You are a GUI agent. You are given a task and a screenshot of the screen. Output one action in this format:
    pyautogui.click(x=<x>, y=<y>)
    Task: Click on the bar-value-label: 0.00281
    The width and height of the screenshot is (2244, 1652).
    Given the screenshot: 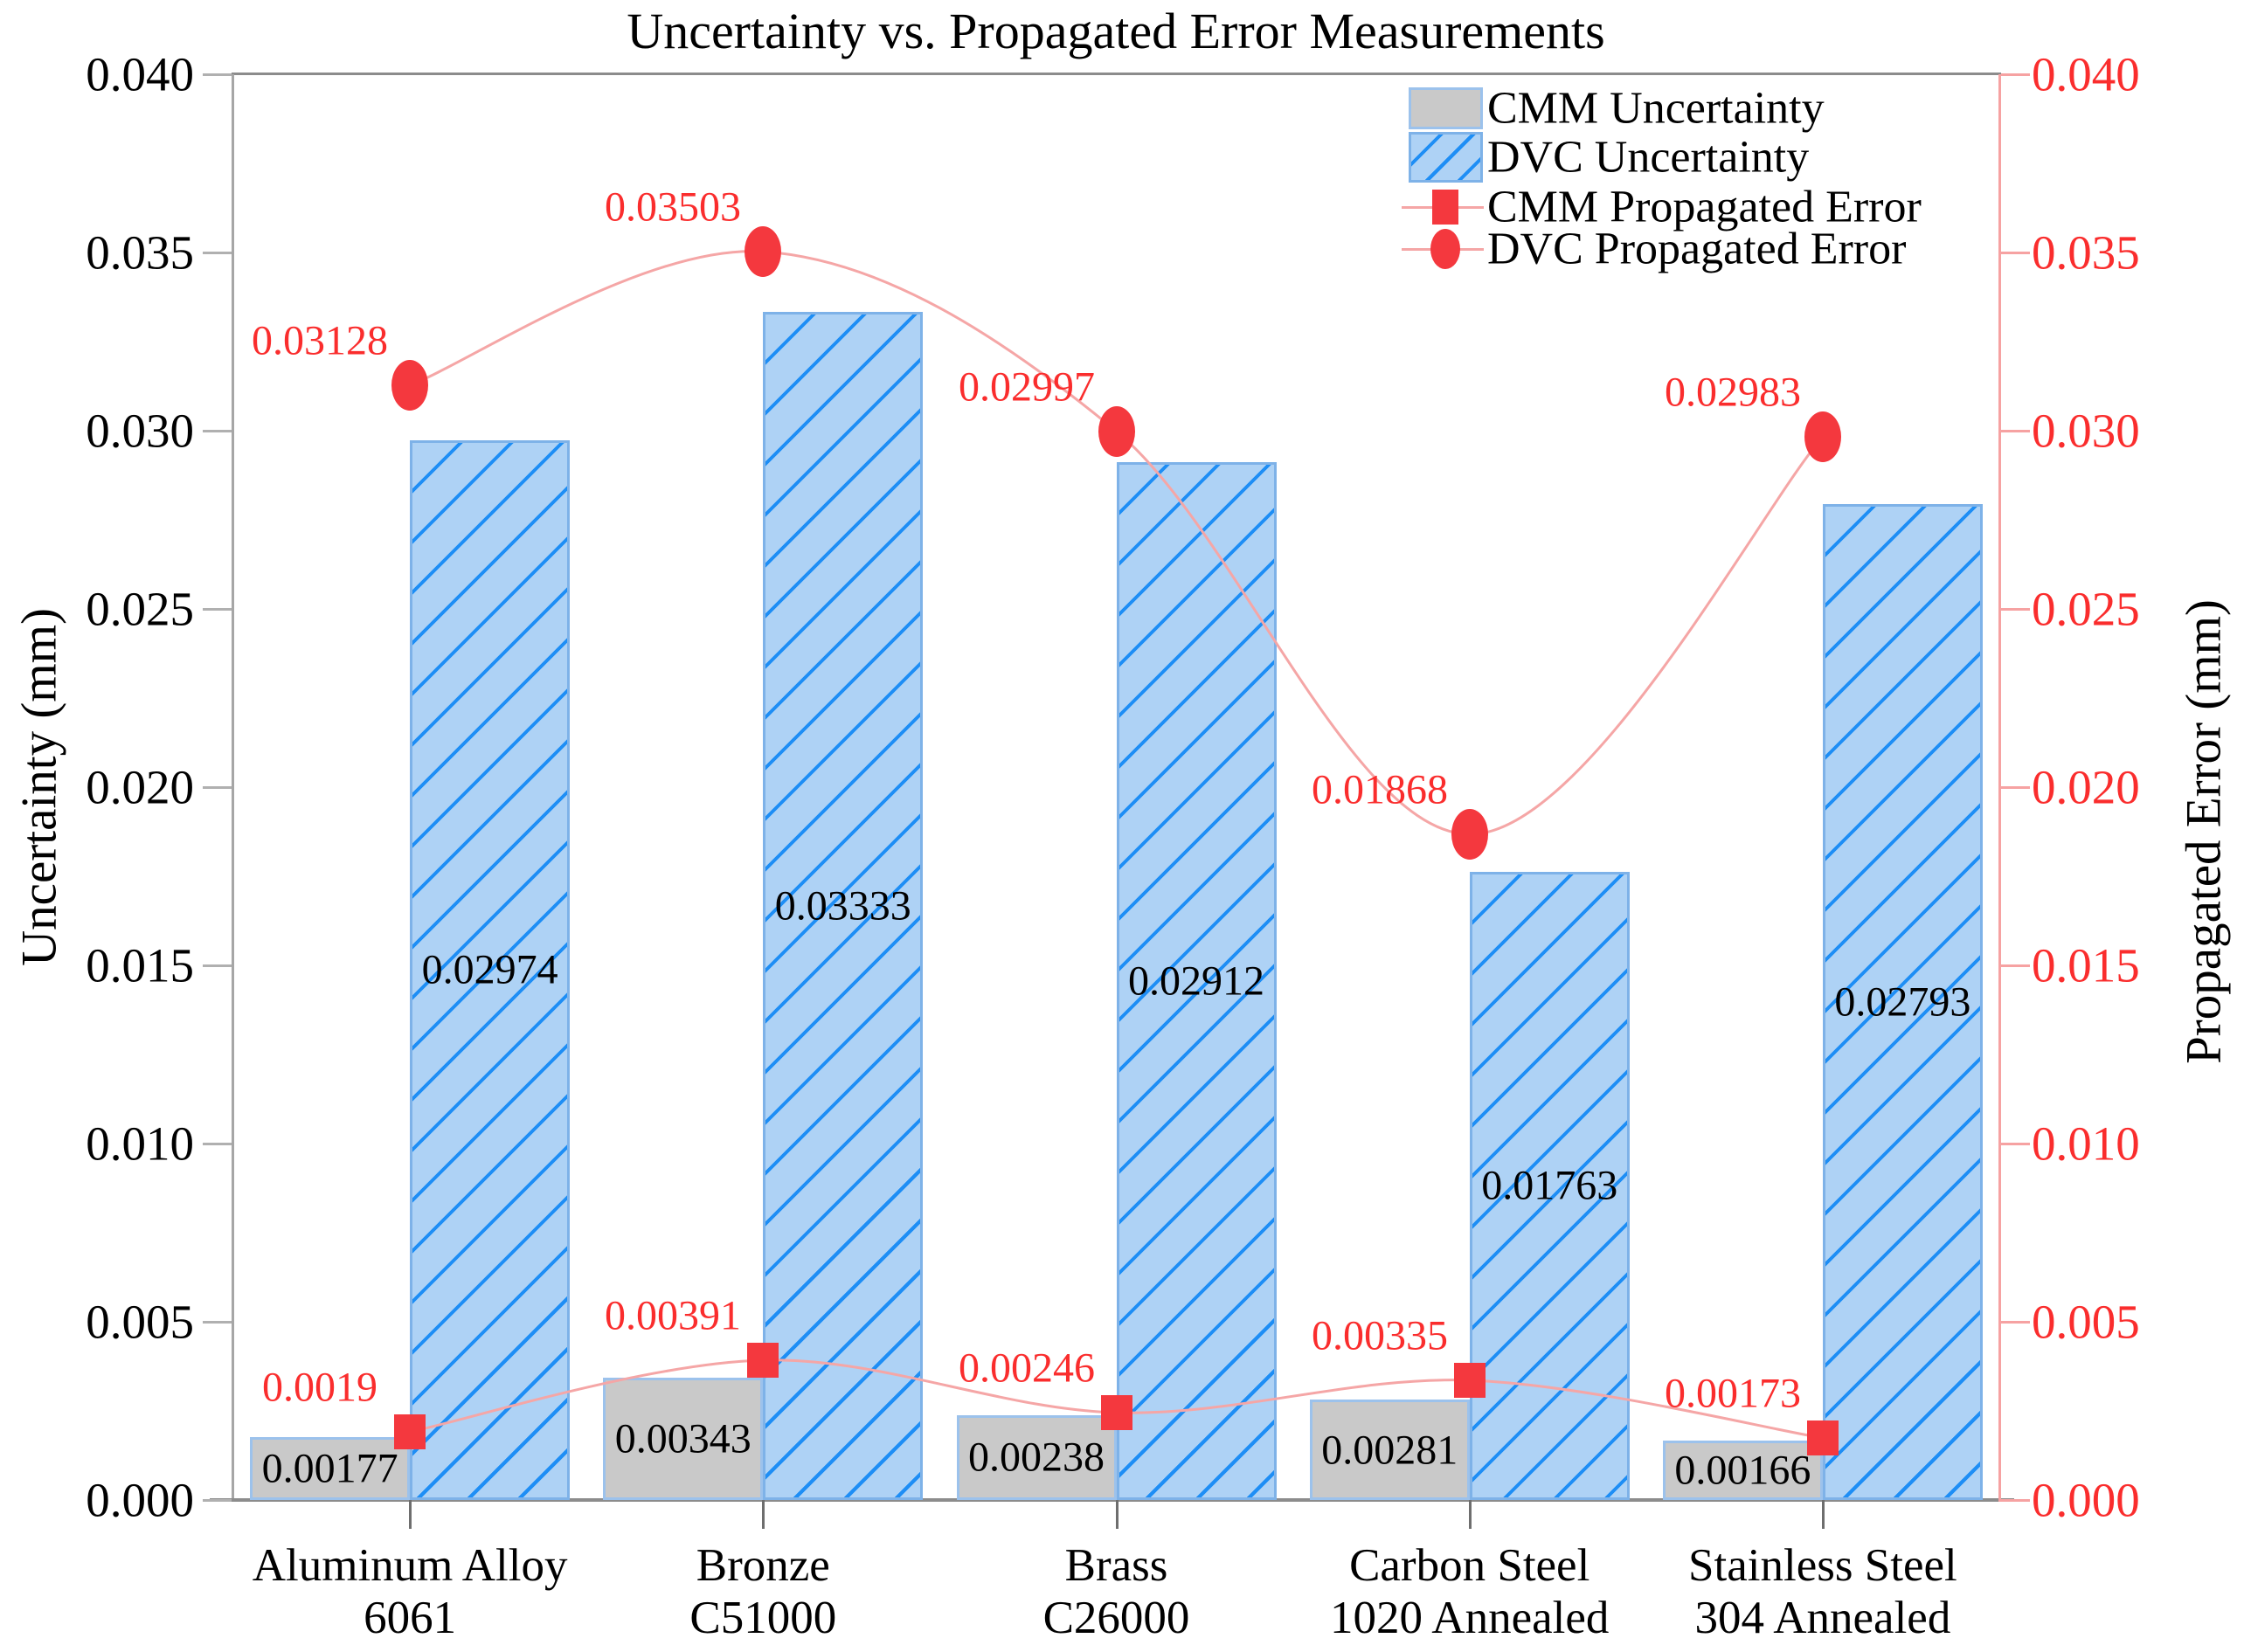 What is the action you would take?
    pyautogui.click(x=1389, y=1450)
    